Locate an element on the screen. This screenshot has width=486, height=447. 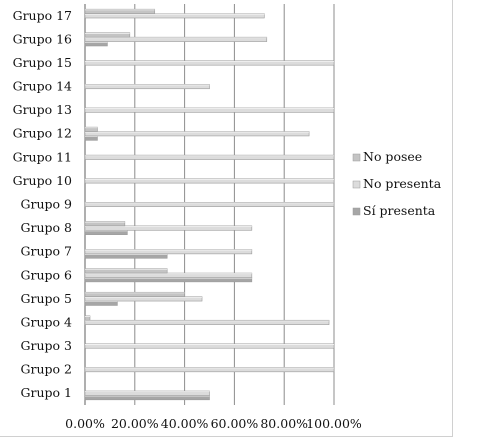
y-tick-label-7: Grupo 7 is located at coordinates (47, 251).